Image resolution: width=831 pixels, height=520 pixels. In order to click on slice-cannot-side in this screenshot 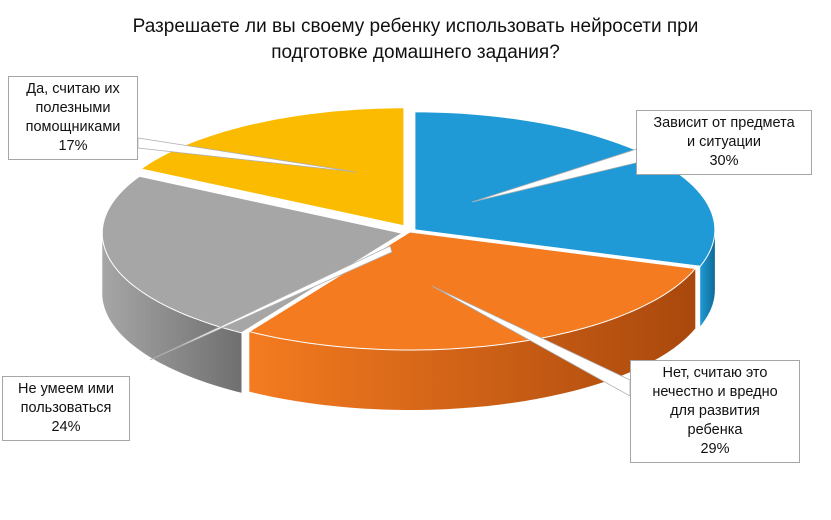, I will do `click(172, 313)`.